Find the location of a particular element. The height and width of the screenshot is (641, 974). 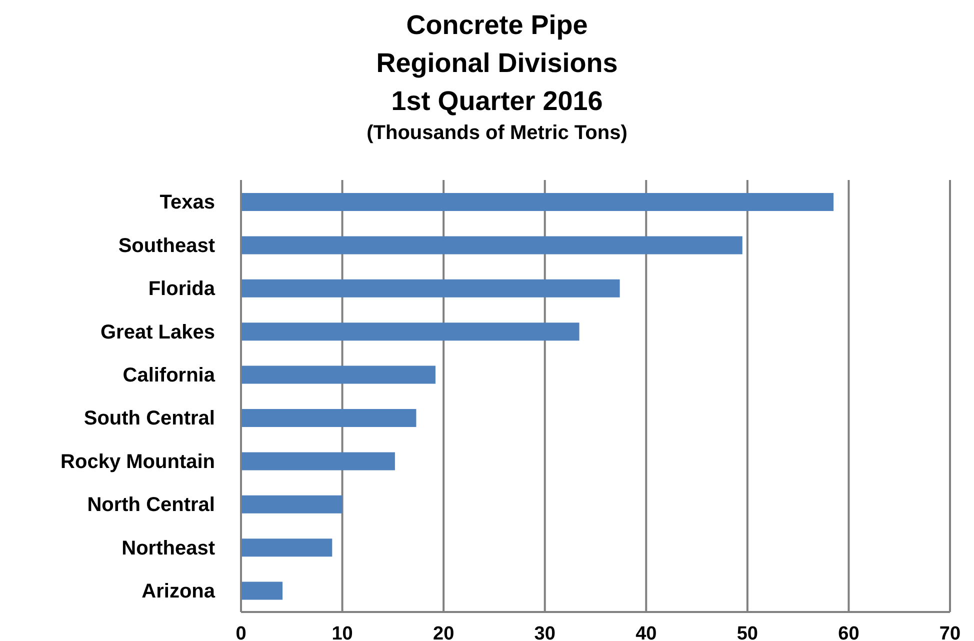

y-tick-label: Rocky Mountain is located at coordinates (137, 461).